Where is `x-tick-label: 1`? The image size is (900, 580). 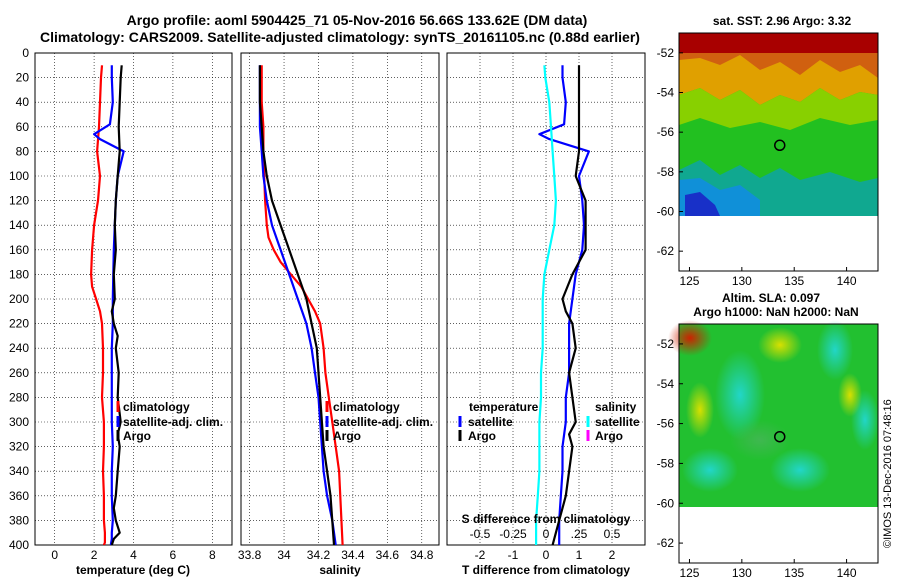
x-tick-label: 1 is located at coordinates (579, 555).